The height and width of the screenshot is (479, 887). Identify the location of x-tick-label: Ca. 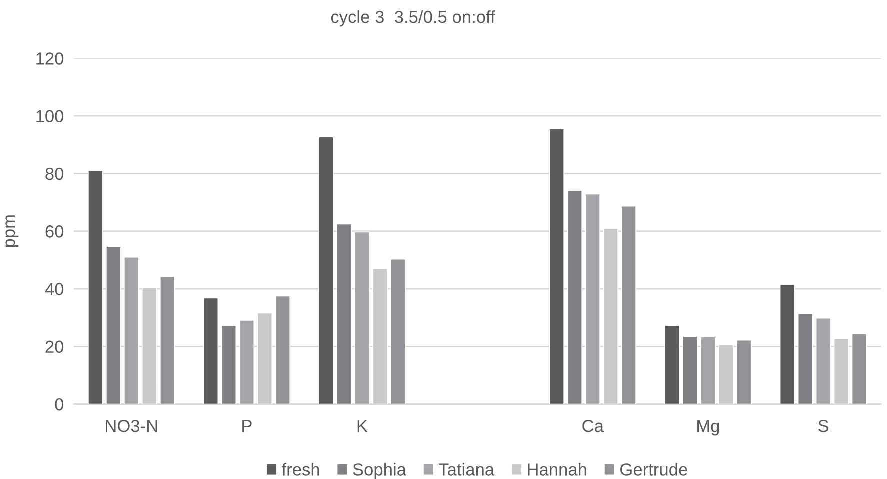
(593, 426).